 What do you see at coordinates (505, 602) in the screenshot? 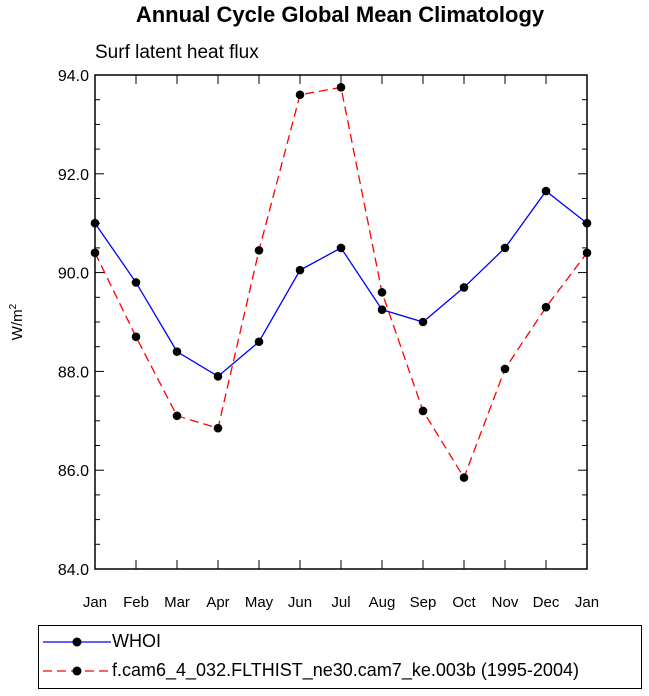
I see `x-tick-label: Nov` at bounding box center [505, 602].